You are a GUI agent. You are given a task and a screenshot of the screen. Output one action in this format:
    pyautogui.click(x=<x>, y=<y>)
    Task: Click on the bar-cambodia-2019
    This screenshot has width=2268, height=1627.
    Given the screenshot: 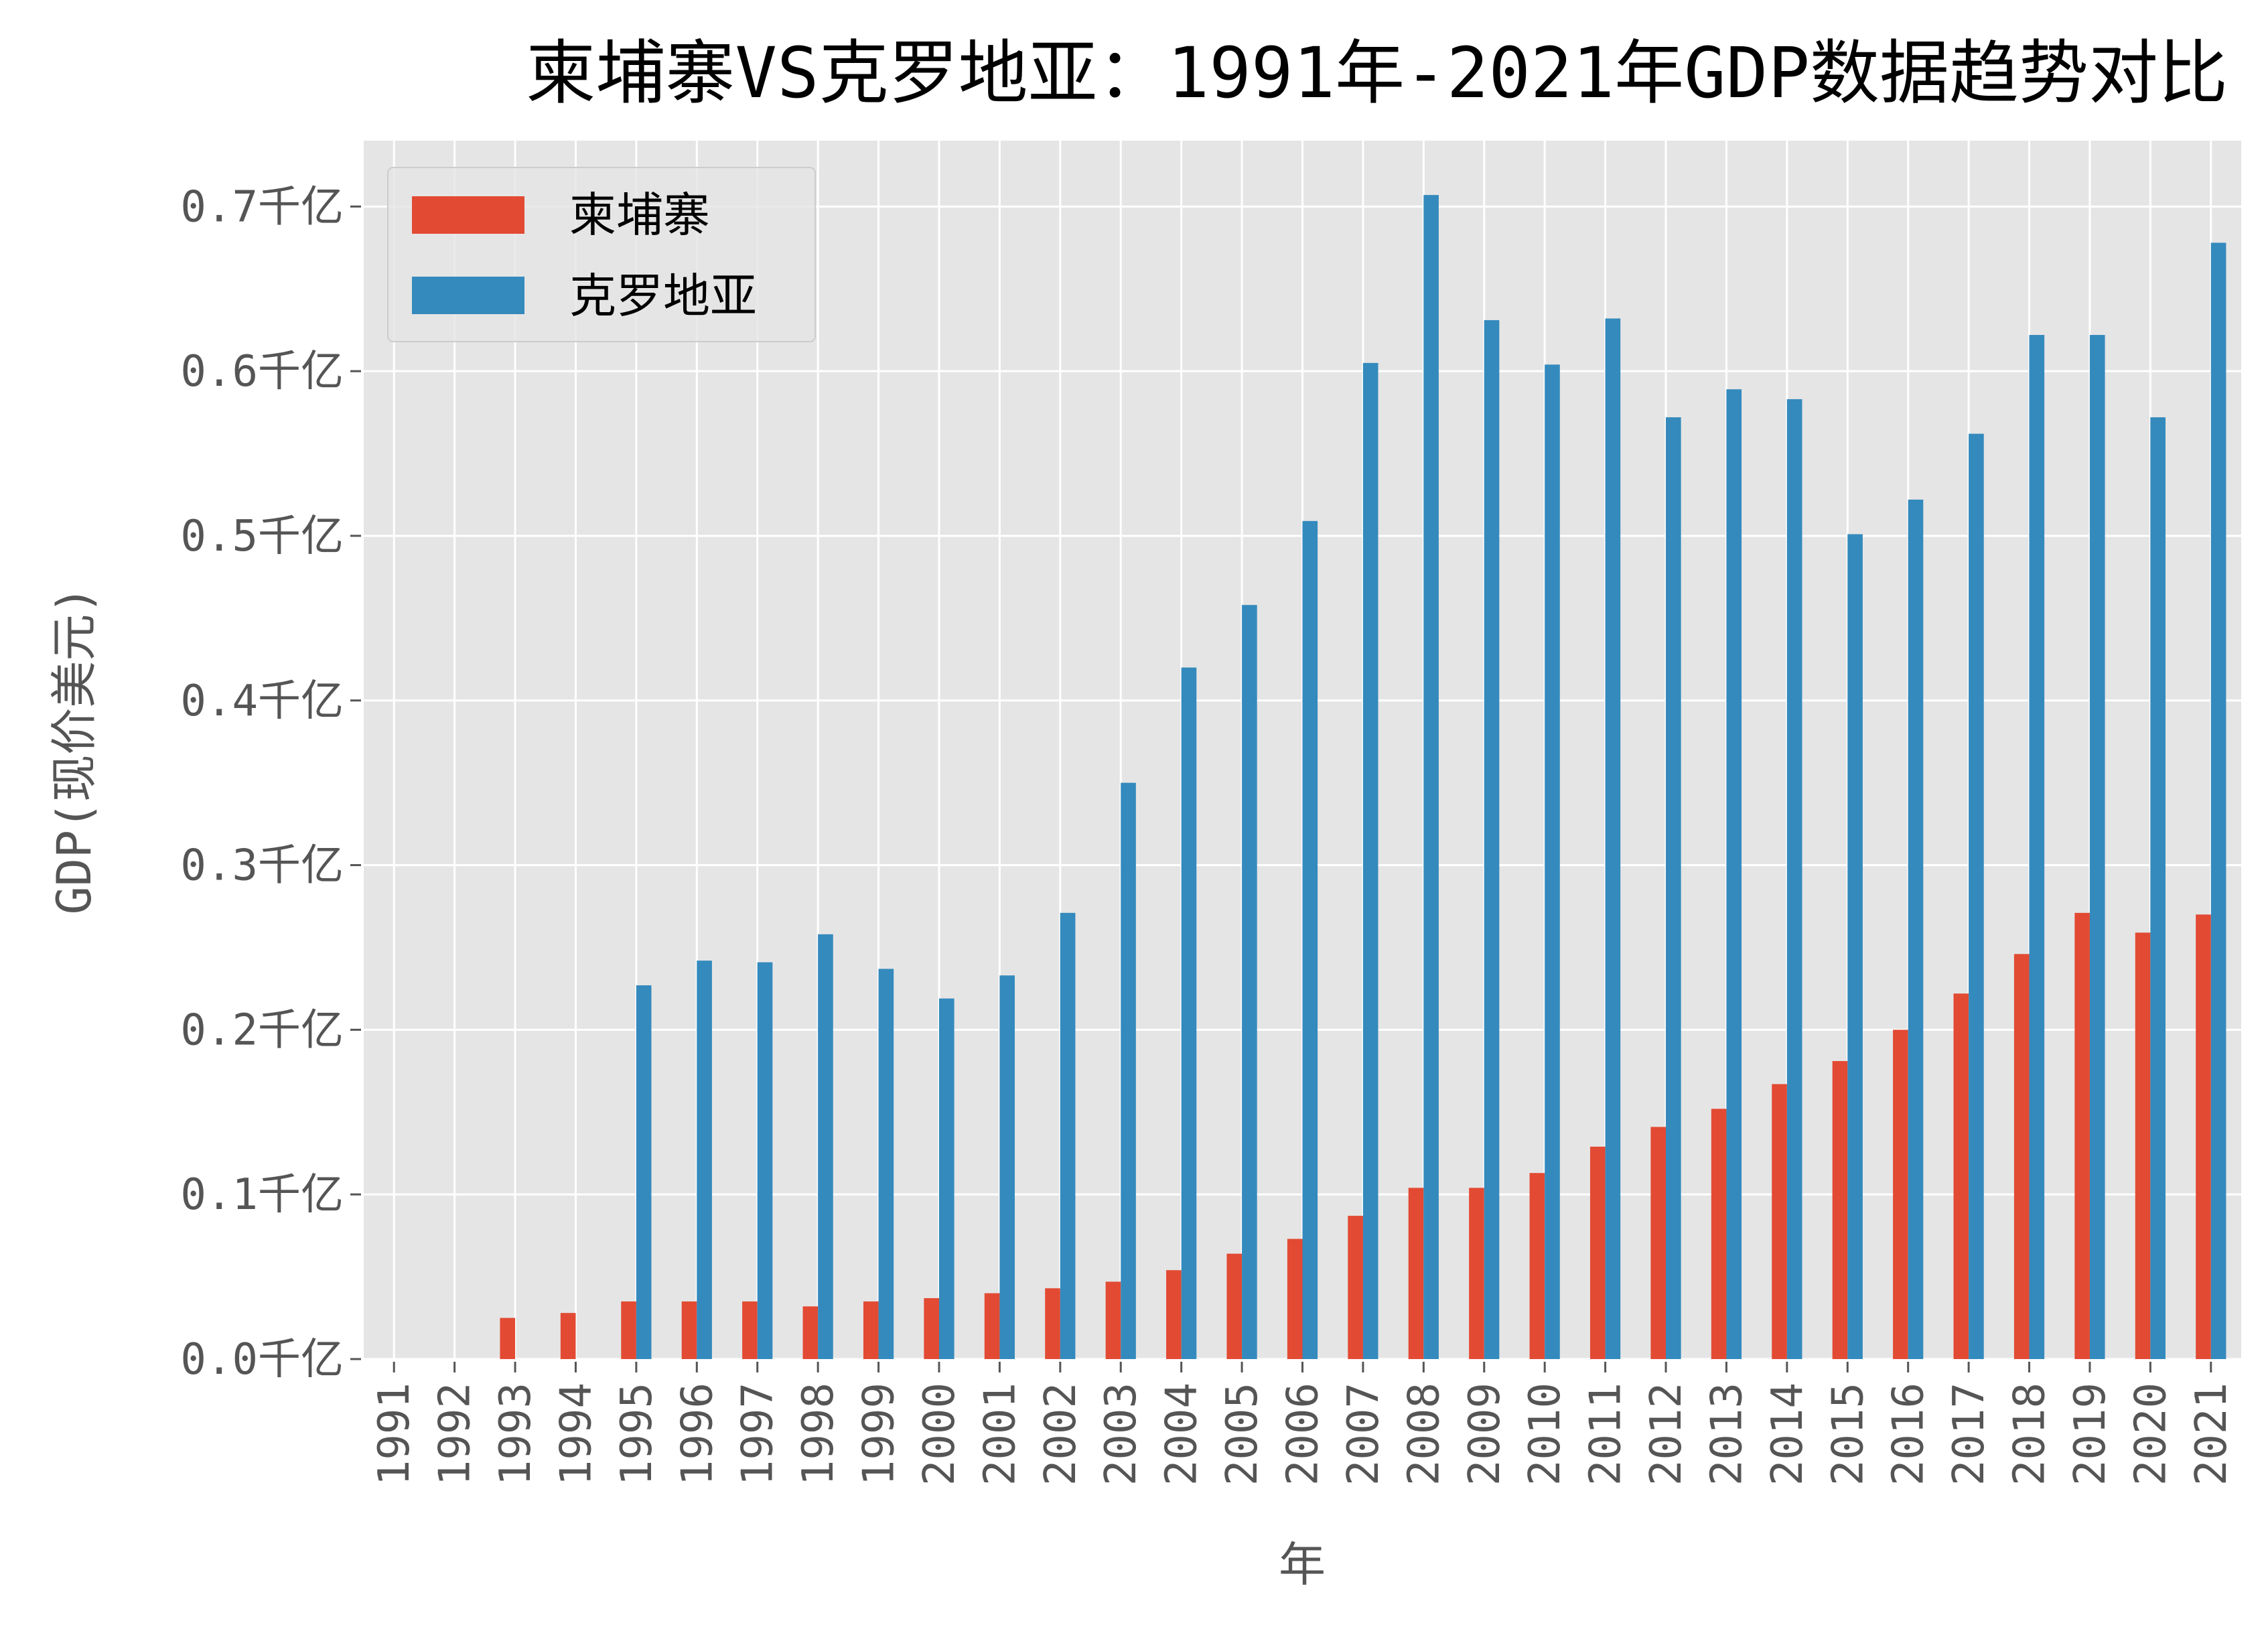 What is the action you would take?
    pyautogui.click(x=2082, y=1135)
    